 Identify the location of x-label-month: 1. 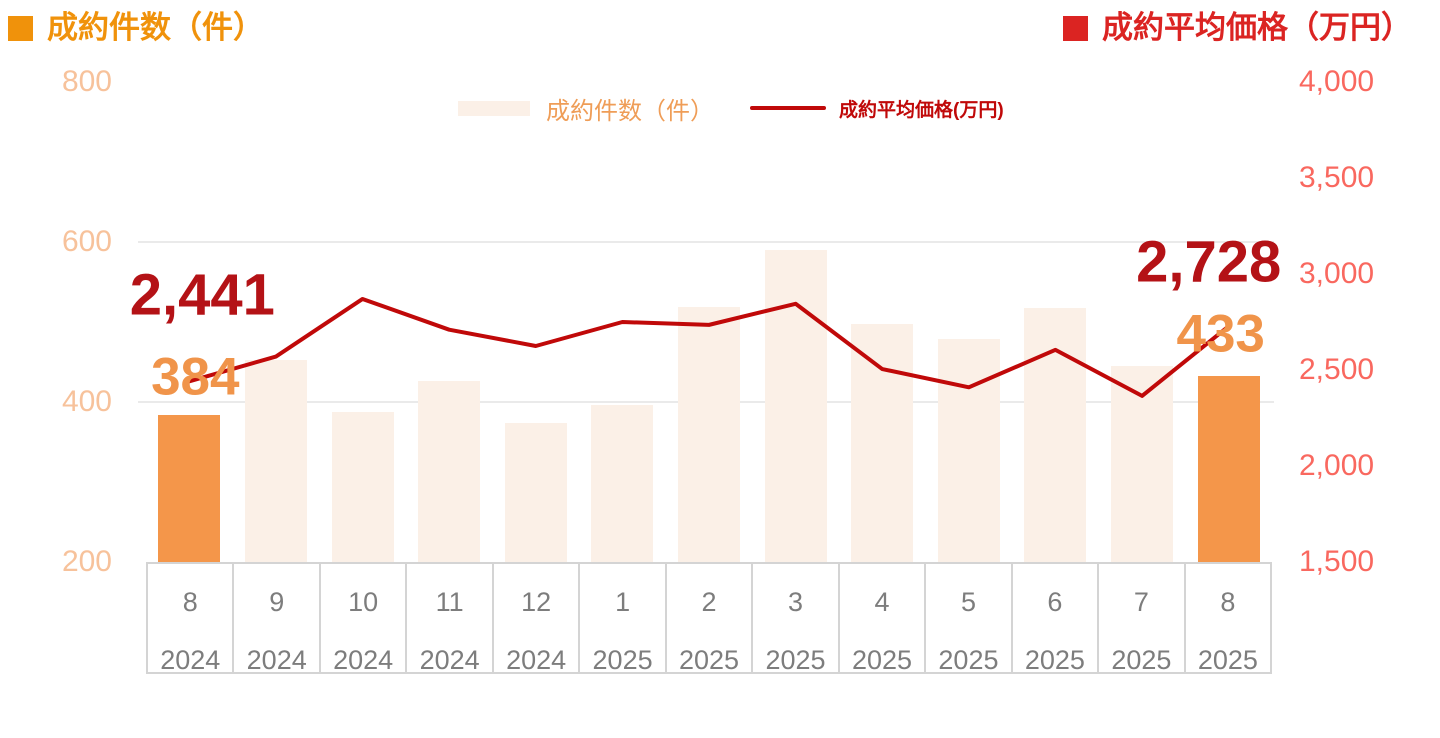
(623, 602).